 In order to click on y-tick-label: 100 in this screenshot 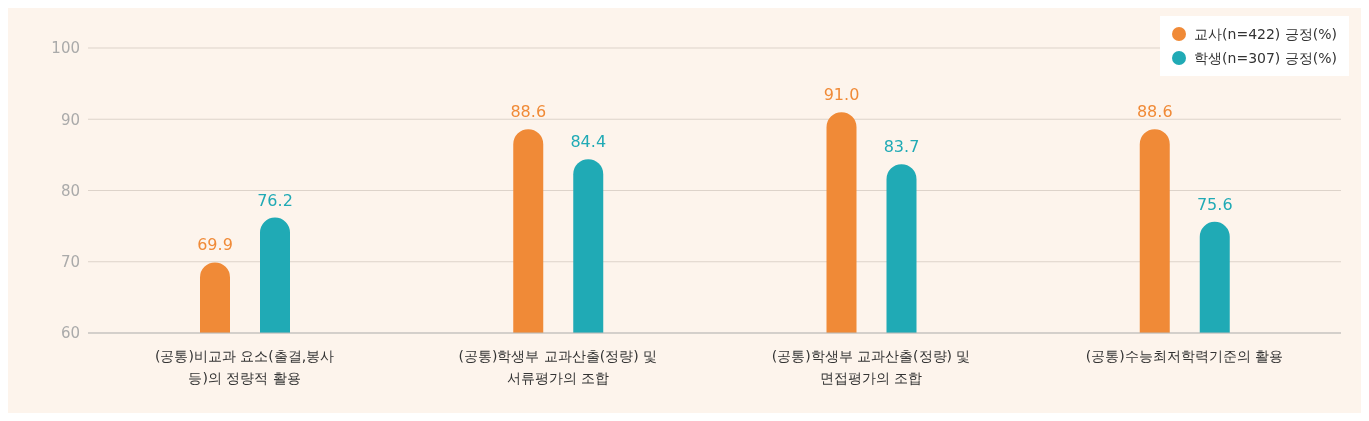, I will do `click(65, 48)`.